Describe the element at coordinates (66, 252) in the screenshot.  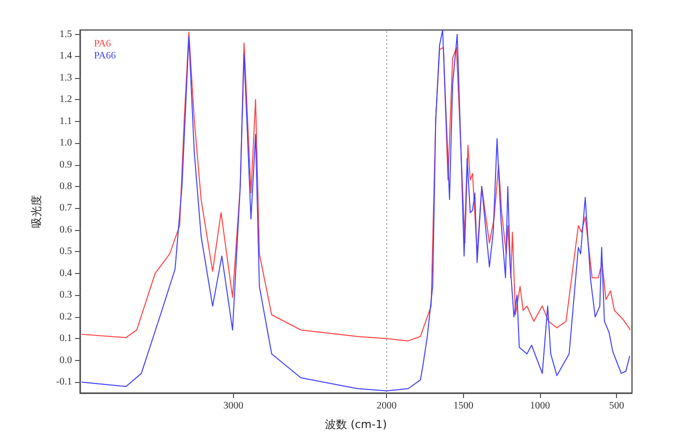
I see `y-tick-label: 0.5` at that location.